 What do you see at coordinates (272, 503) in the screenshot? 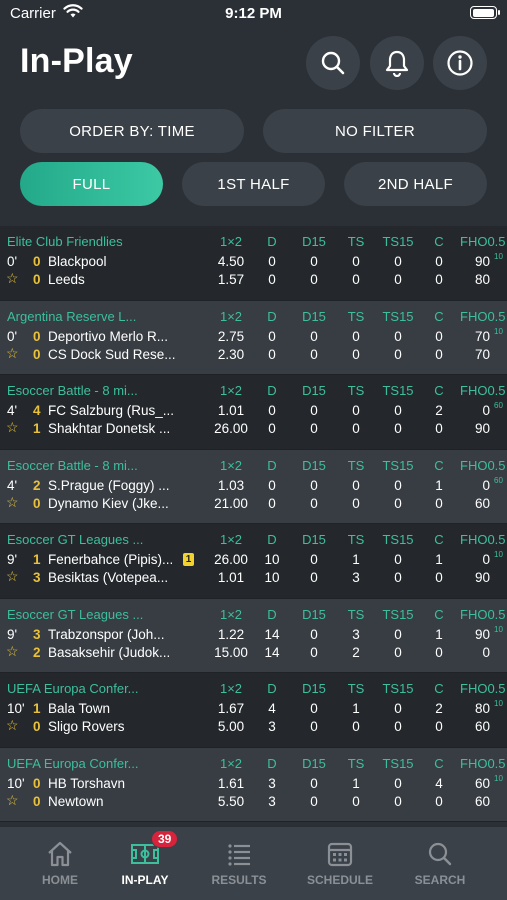
I see `away-d-value: 0` at bounding box center [272, 503].